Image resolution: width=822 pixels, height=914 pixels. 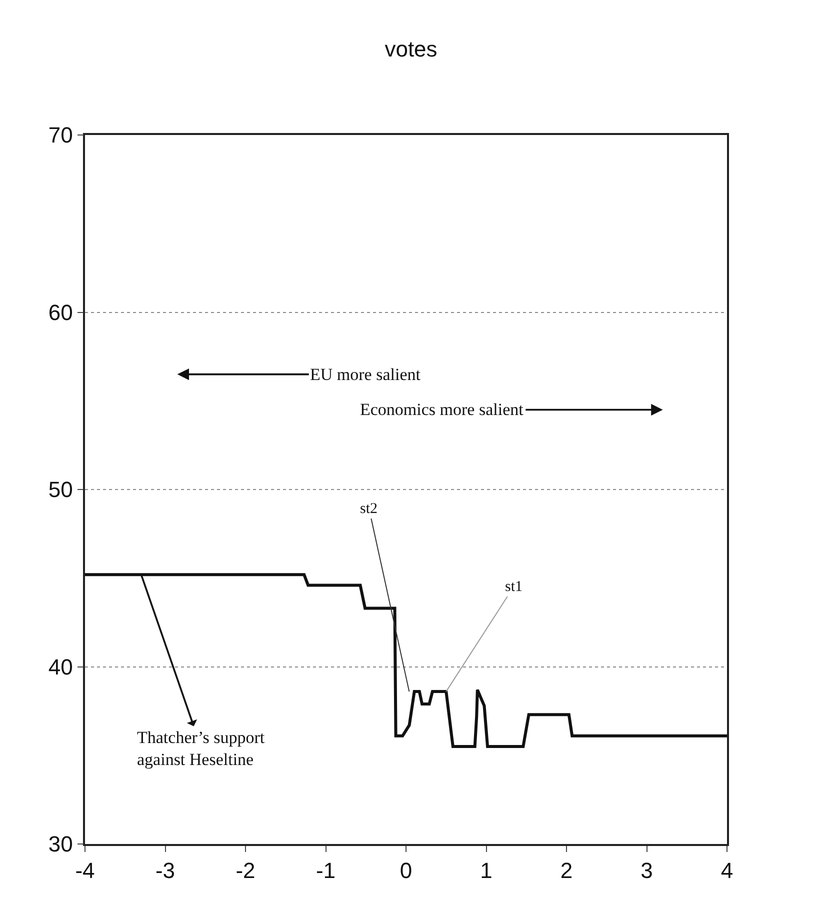 What do you see at coordinates (60, 667) in the screenshot?
I see `y-tick-label: 40` at bounding box center [60, 667].